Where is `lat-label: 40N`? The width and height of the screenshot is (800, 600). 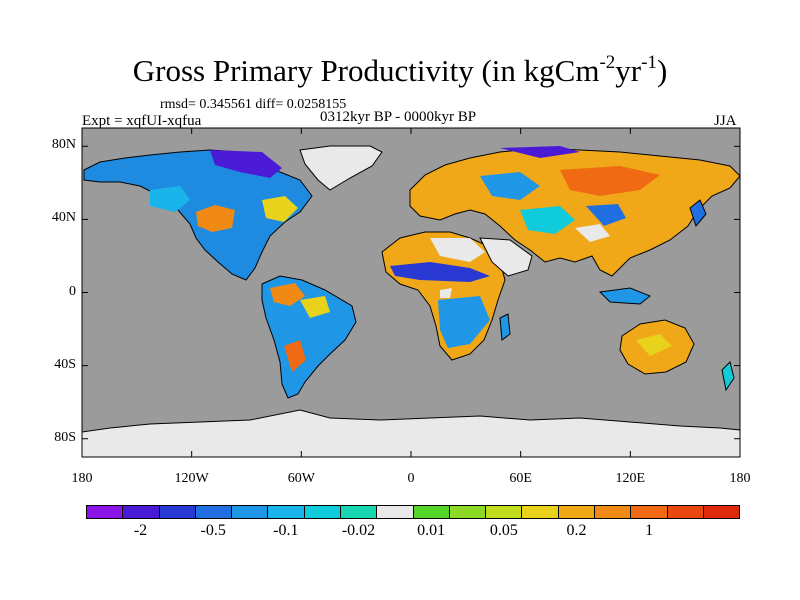
lat-label: 40N is located at coordinates (63, 218).